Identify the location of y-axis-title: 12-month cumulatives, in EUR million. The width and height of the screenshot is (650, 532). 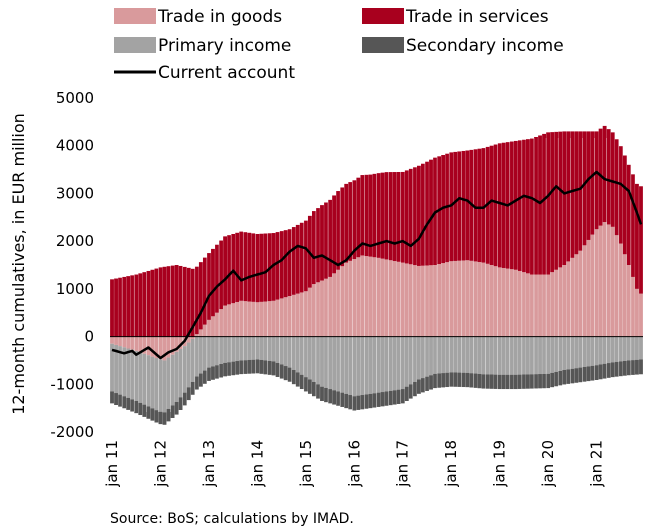
(18, 264).